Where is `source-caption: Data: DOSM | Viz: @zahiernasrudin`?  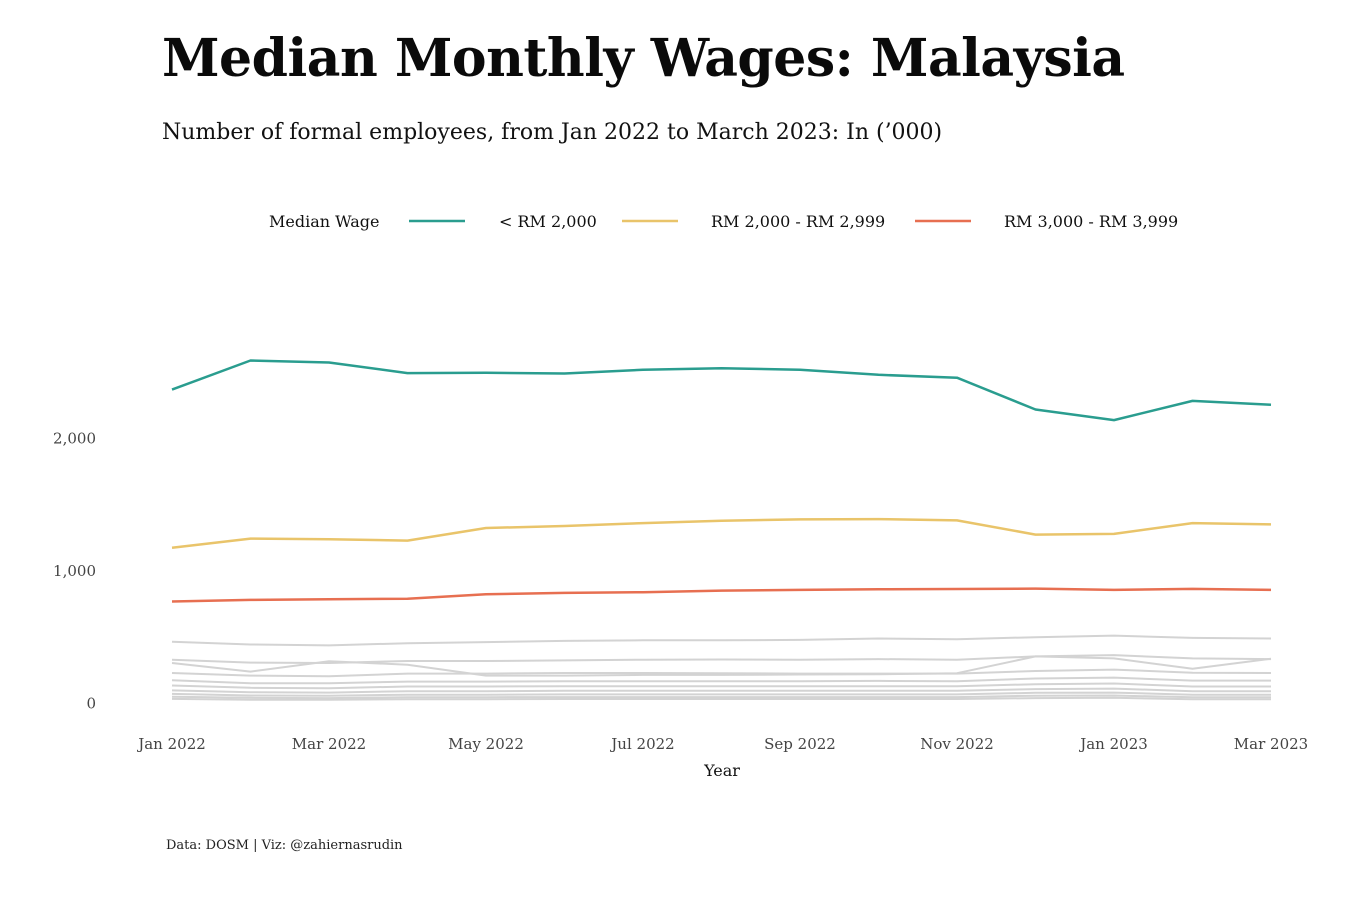
source-caption: Data: DOSM | Viz: @zahiernasrudin is located at coordinates (284, 845).